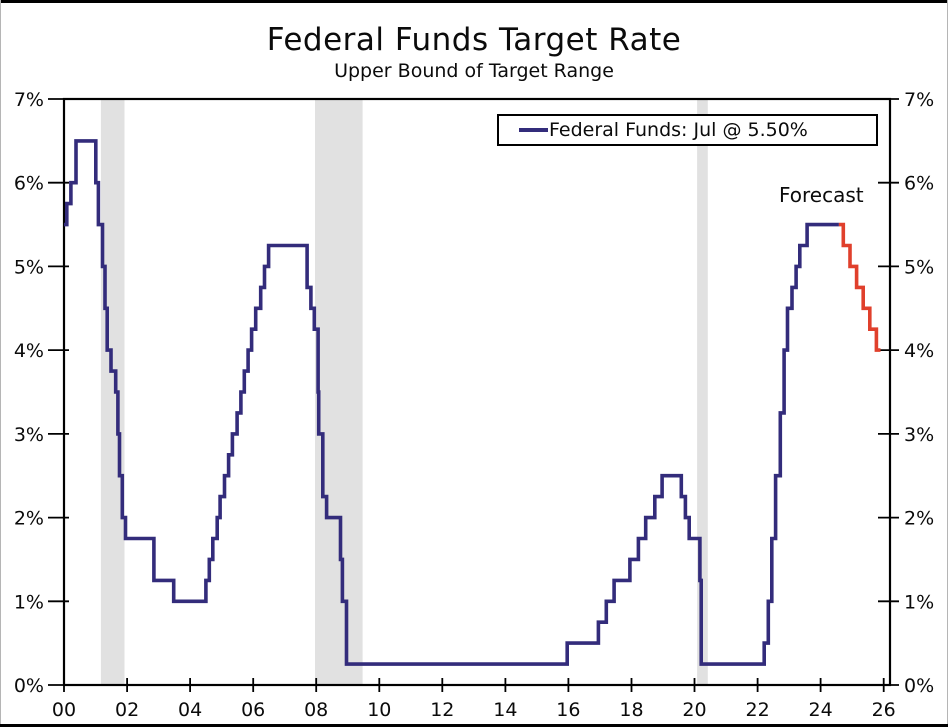 This screenshot has height=727, width=948. Describe the element at coordinates (884, 710) in the screenshot. I see `x-tick-label: 26` at that location.